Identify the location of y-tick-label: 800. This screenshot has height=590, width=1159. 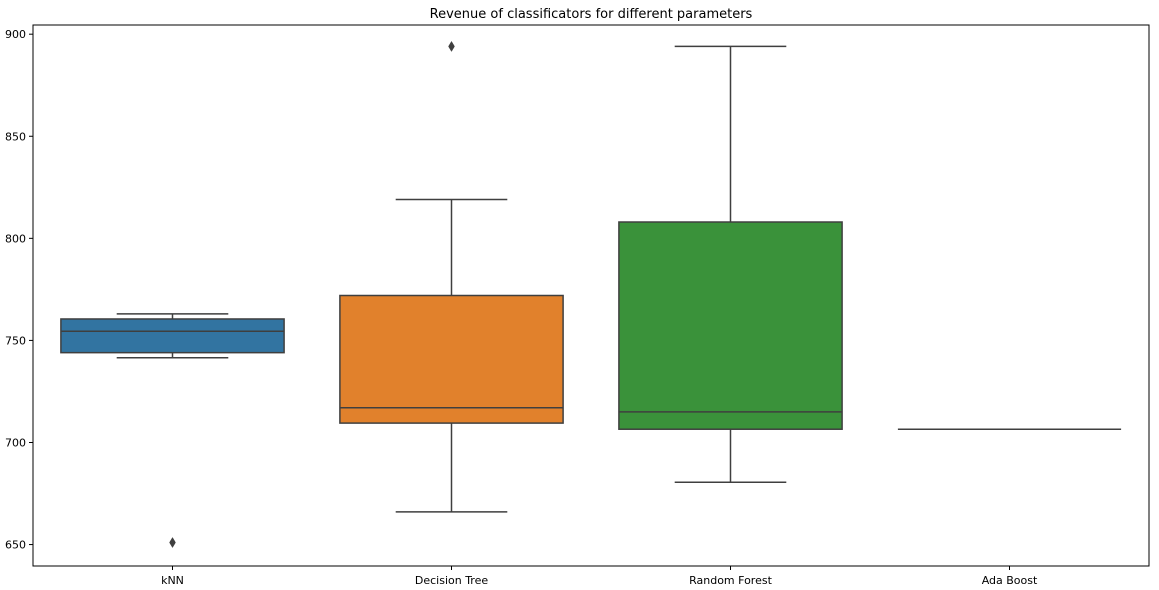
(15, 238).